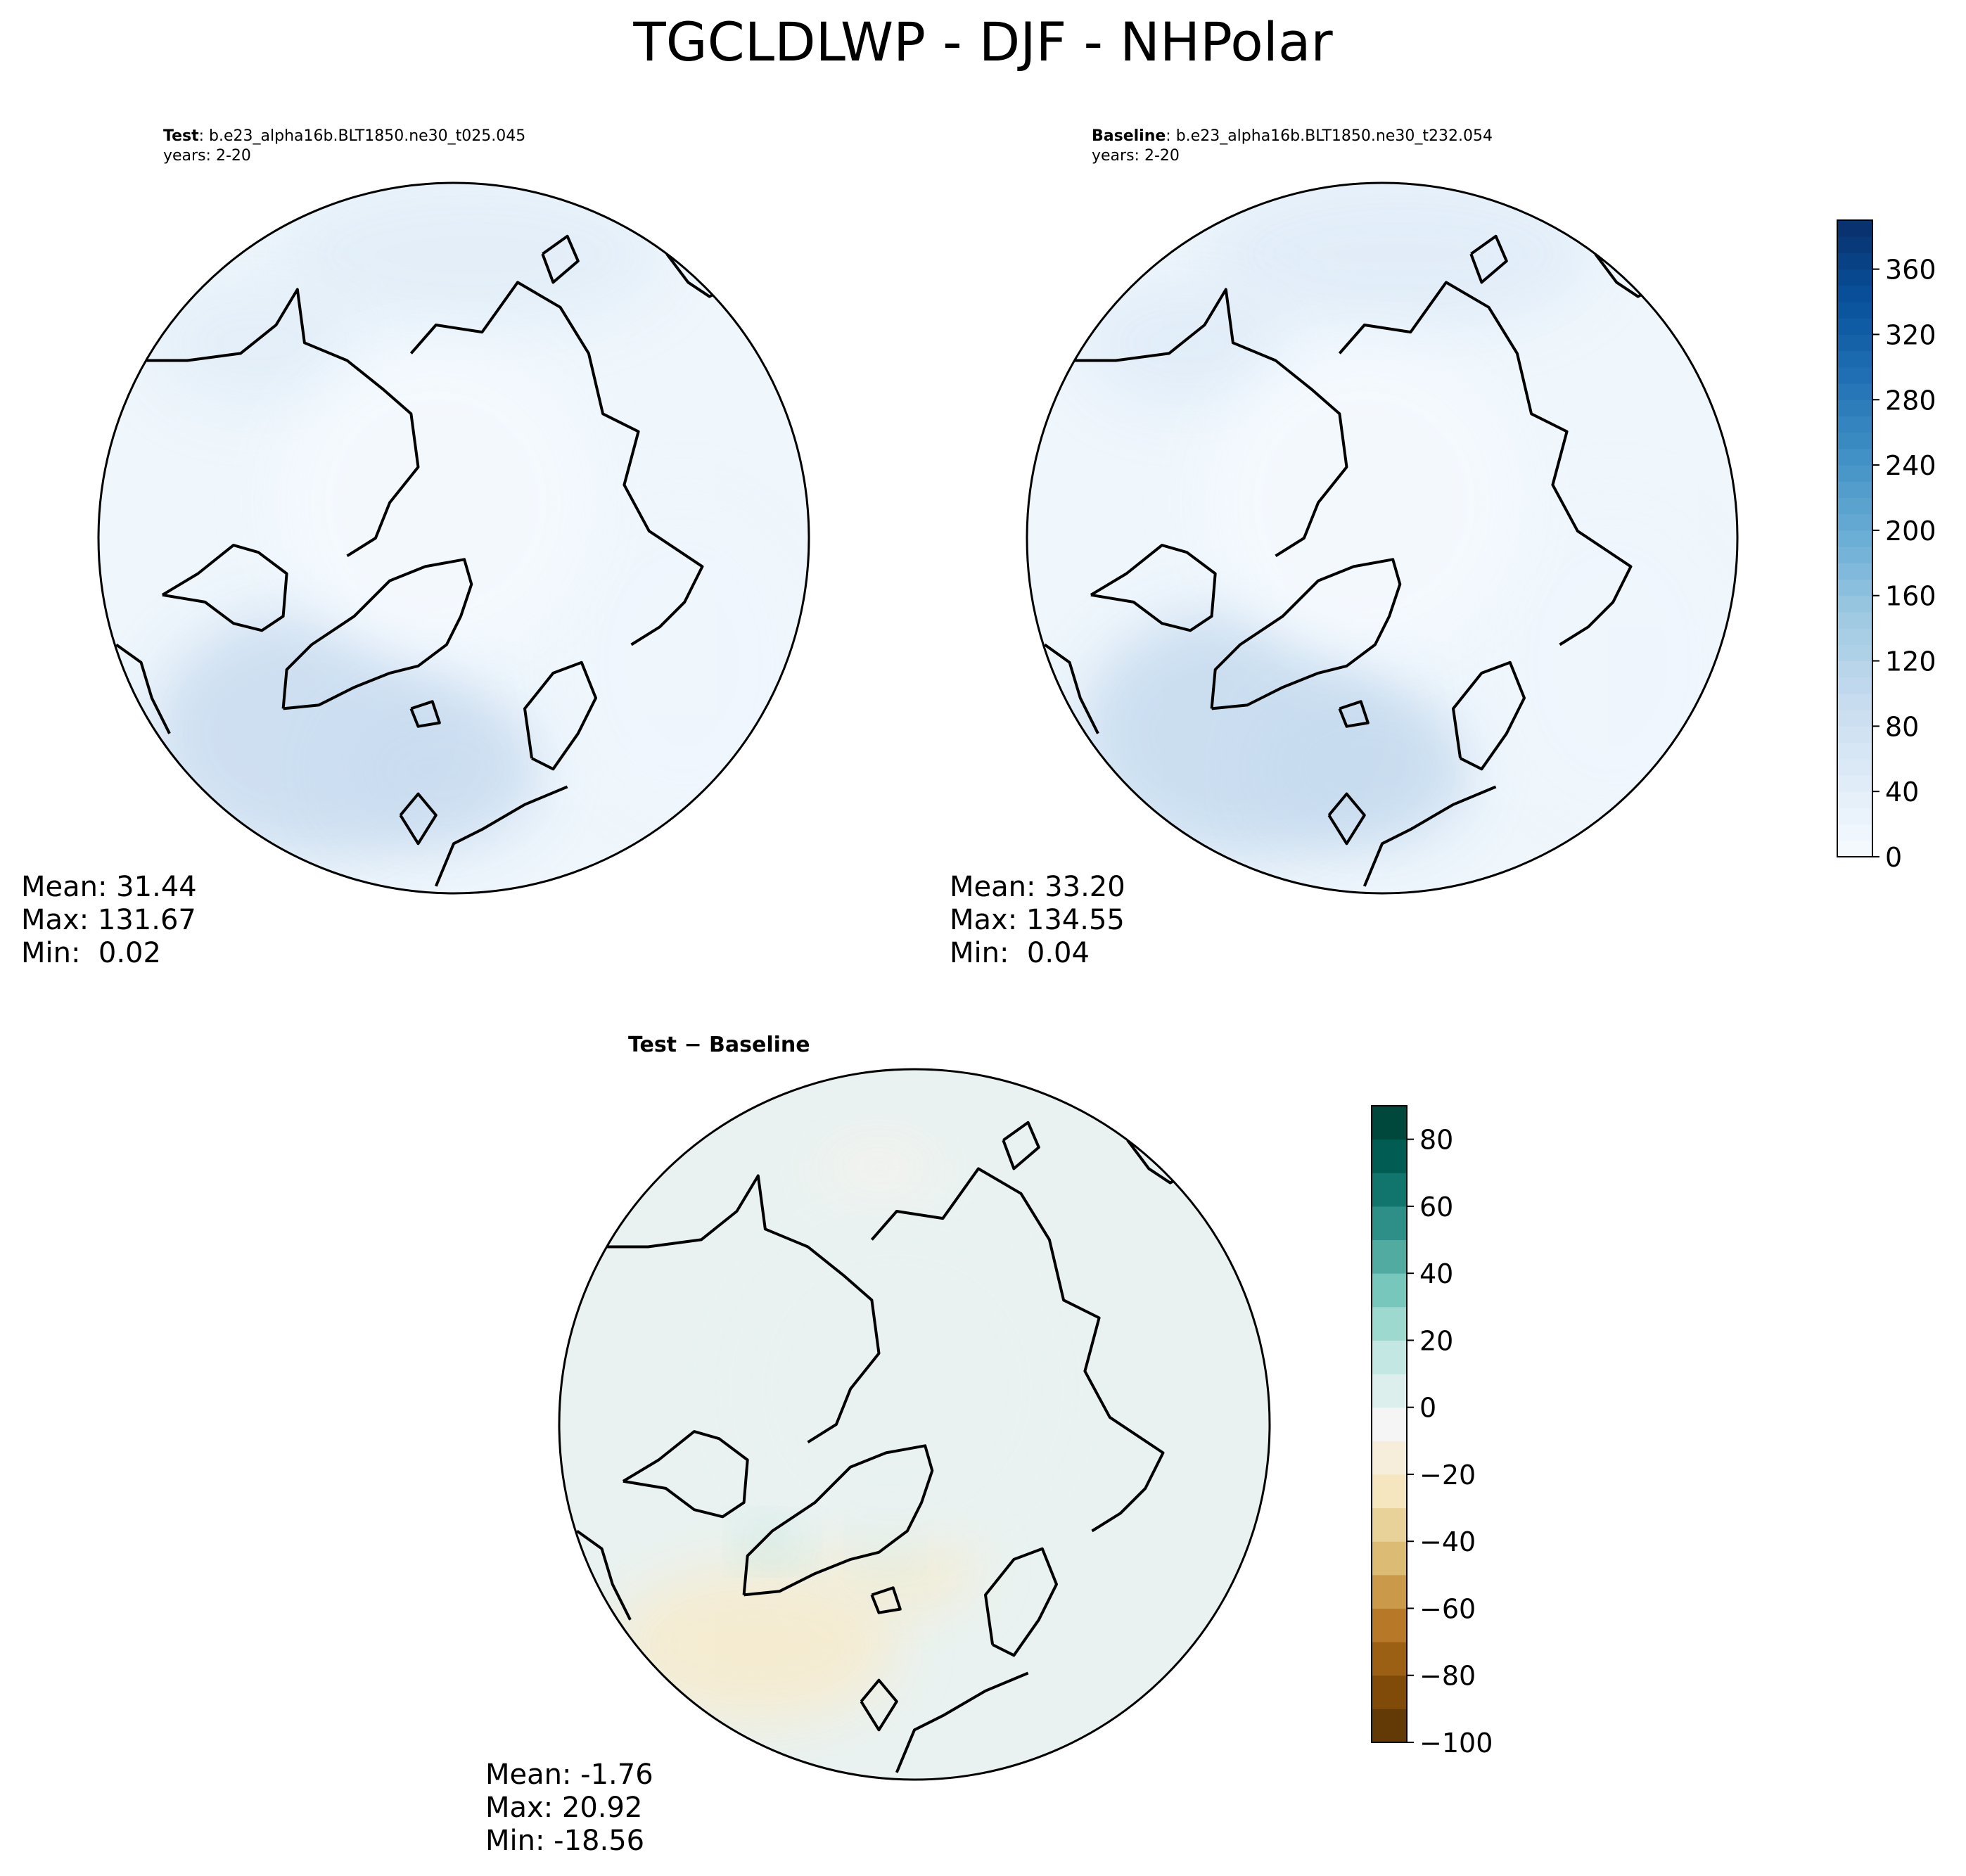 The height and width of the screenshot is (1876, 1966). What do you see at coordinates (719, 1045) in the screenshot?
I see `diff-panel-title: Test − Baseline` at bounding box center [719, 1045].